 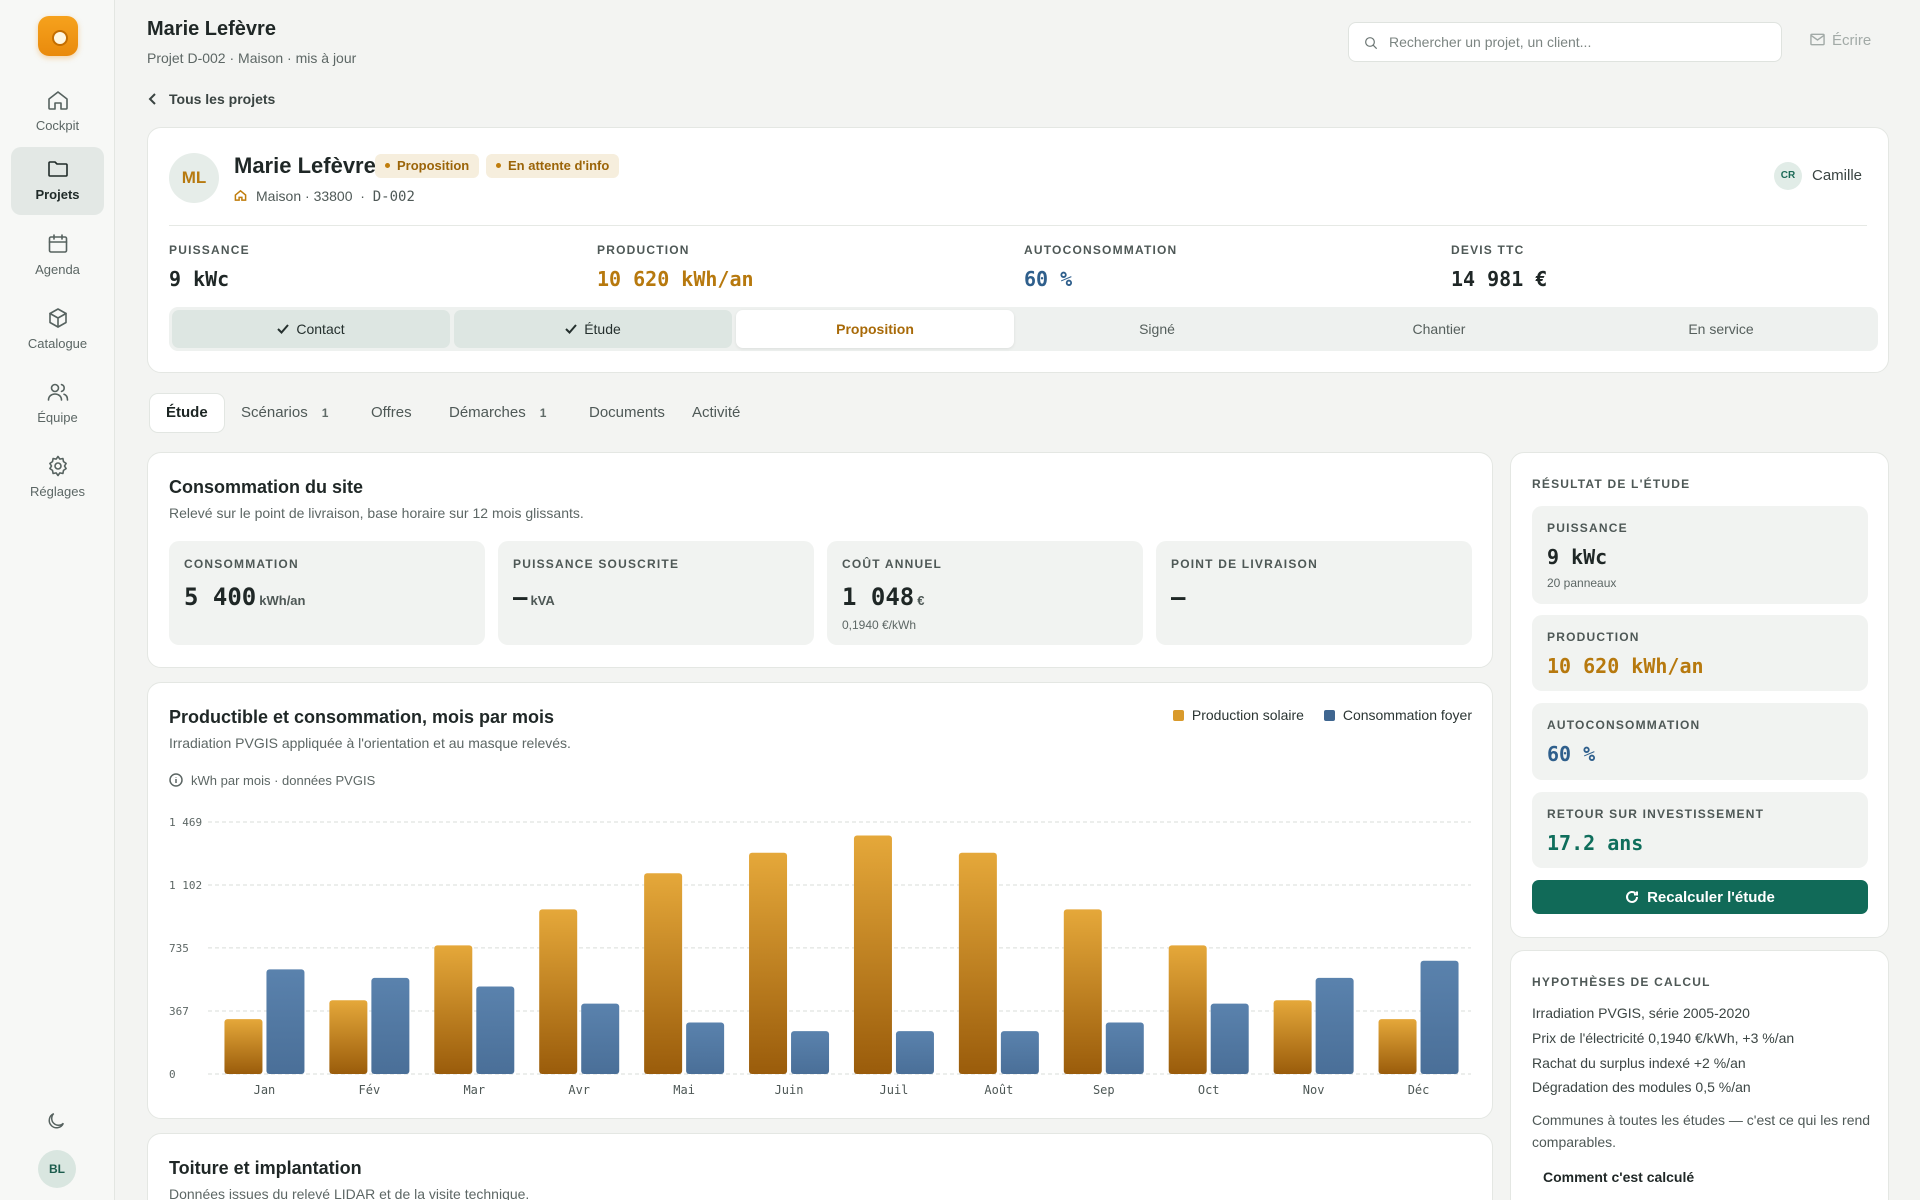 What do you see at coordinates (789, 1090) in the screenshot?
I see `x-tick-label: Juin` at bounding box center [789, 1090].